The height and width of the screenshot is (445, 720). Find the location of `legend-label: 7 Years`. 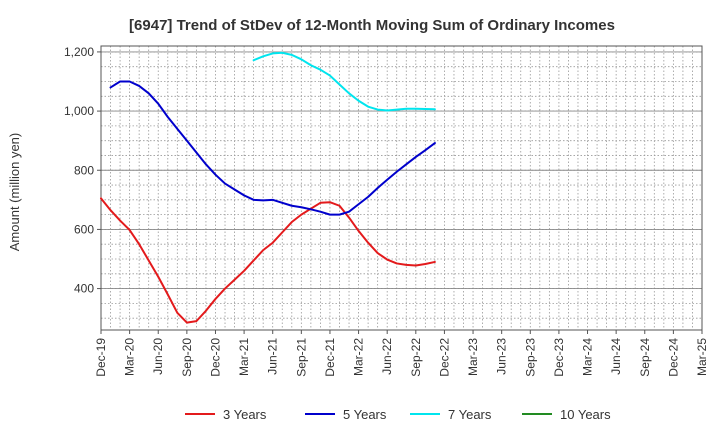

legend-label: 7 Years is located at coordinates (470, 414).